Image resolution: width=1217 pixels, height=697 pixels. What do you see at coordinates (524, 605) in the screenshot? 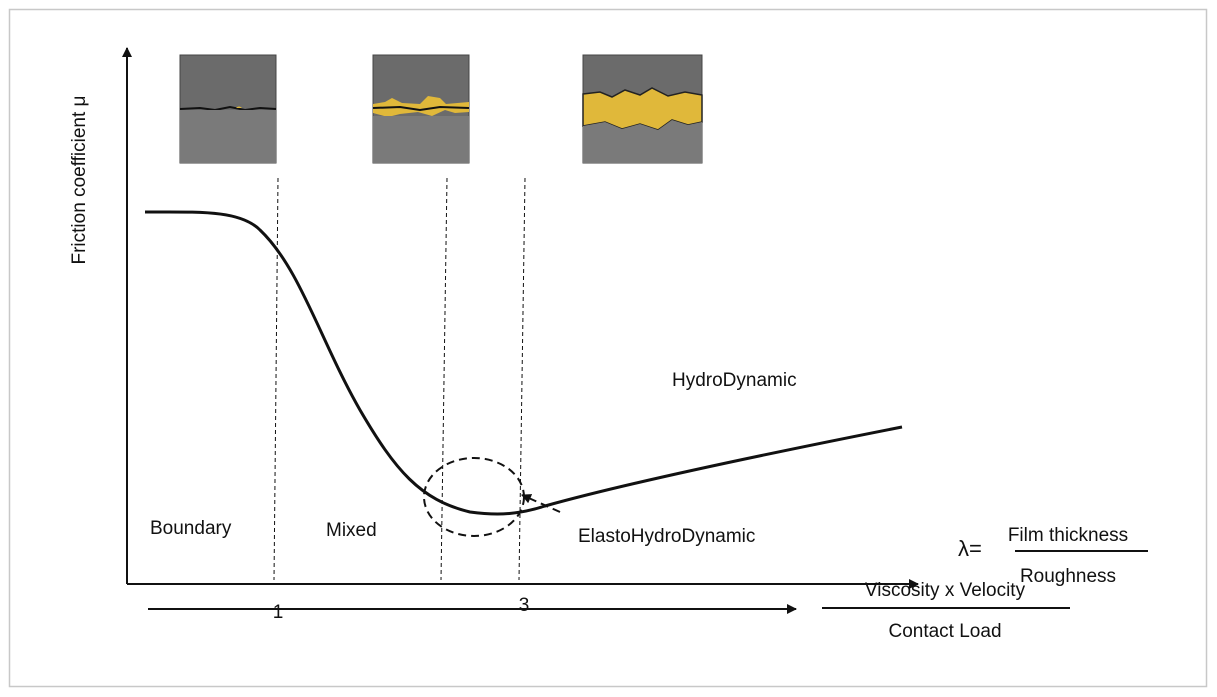
I see `x-tick-label: 3` at bounding box center [524, 605].